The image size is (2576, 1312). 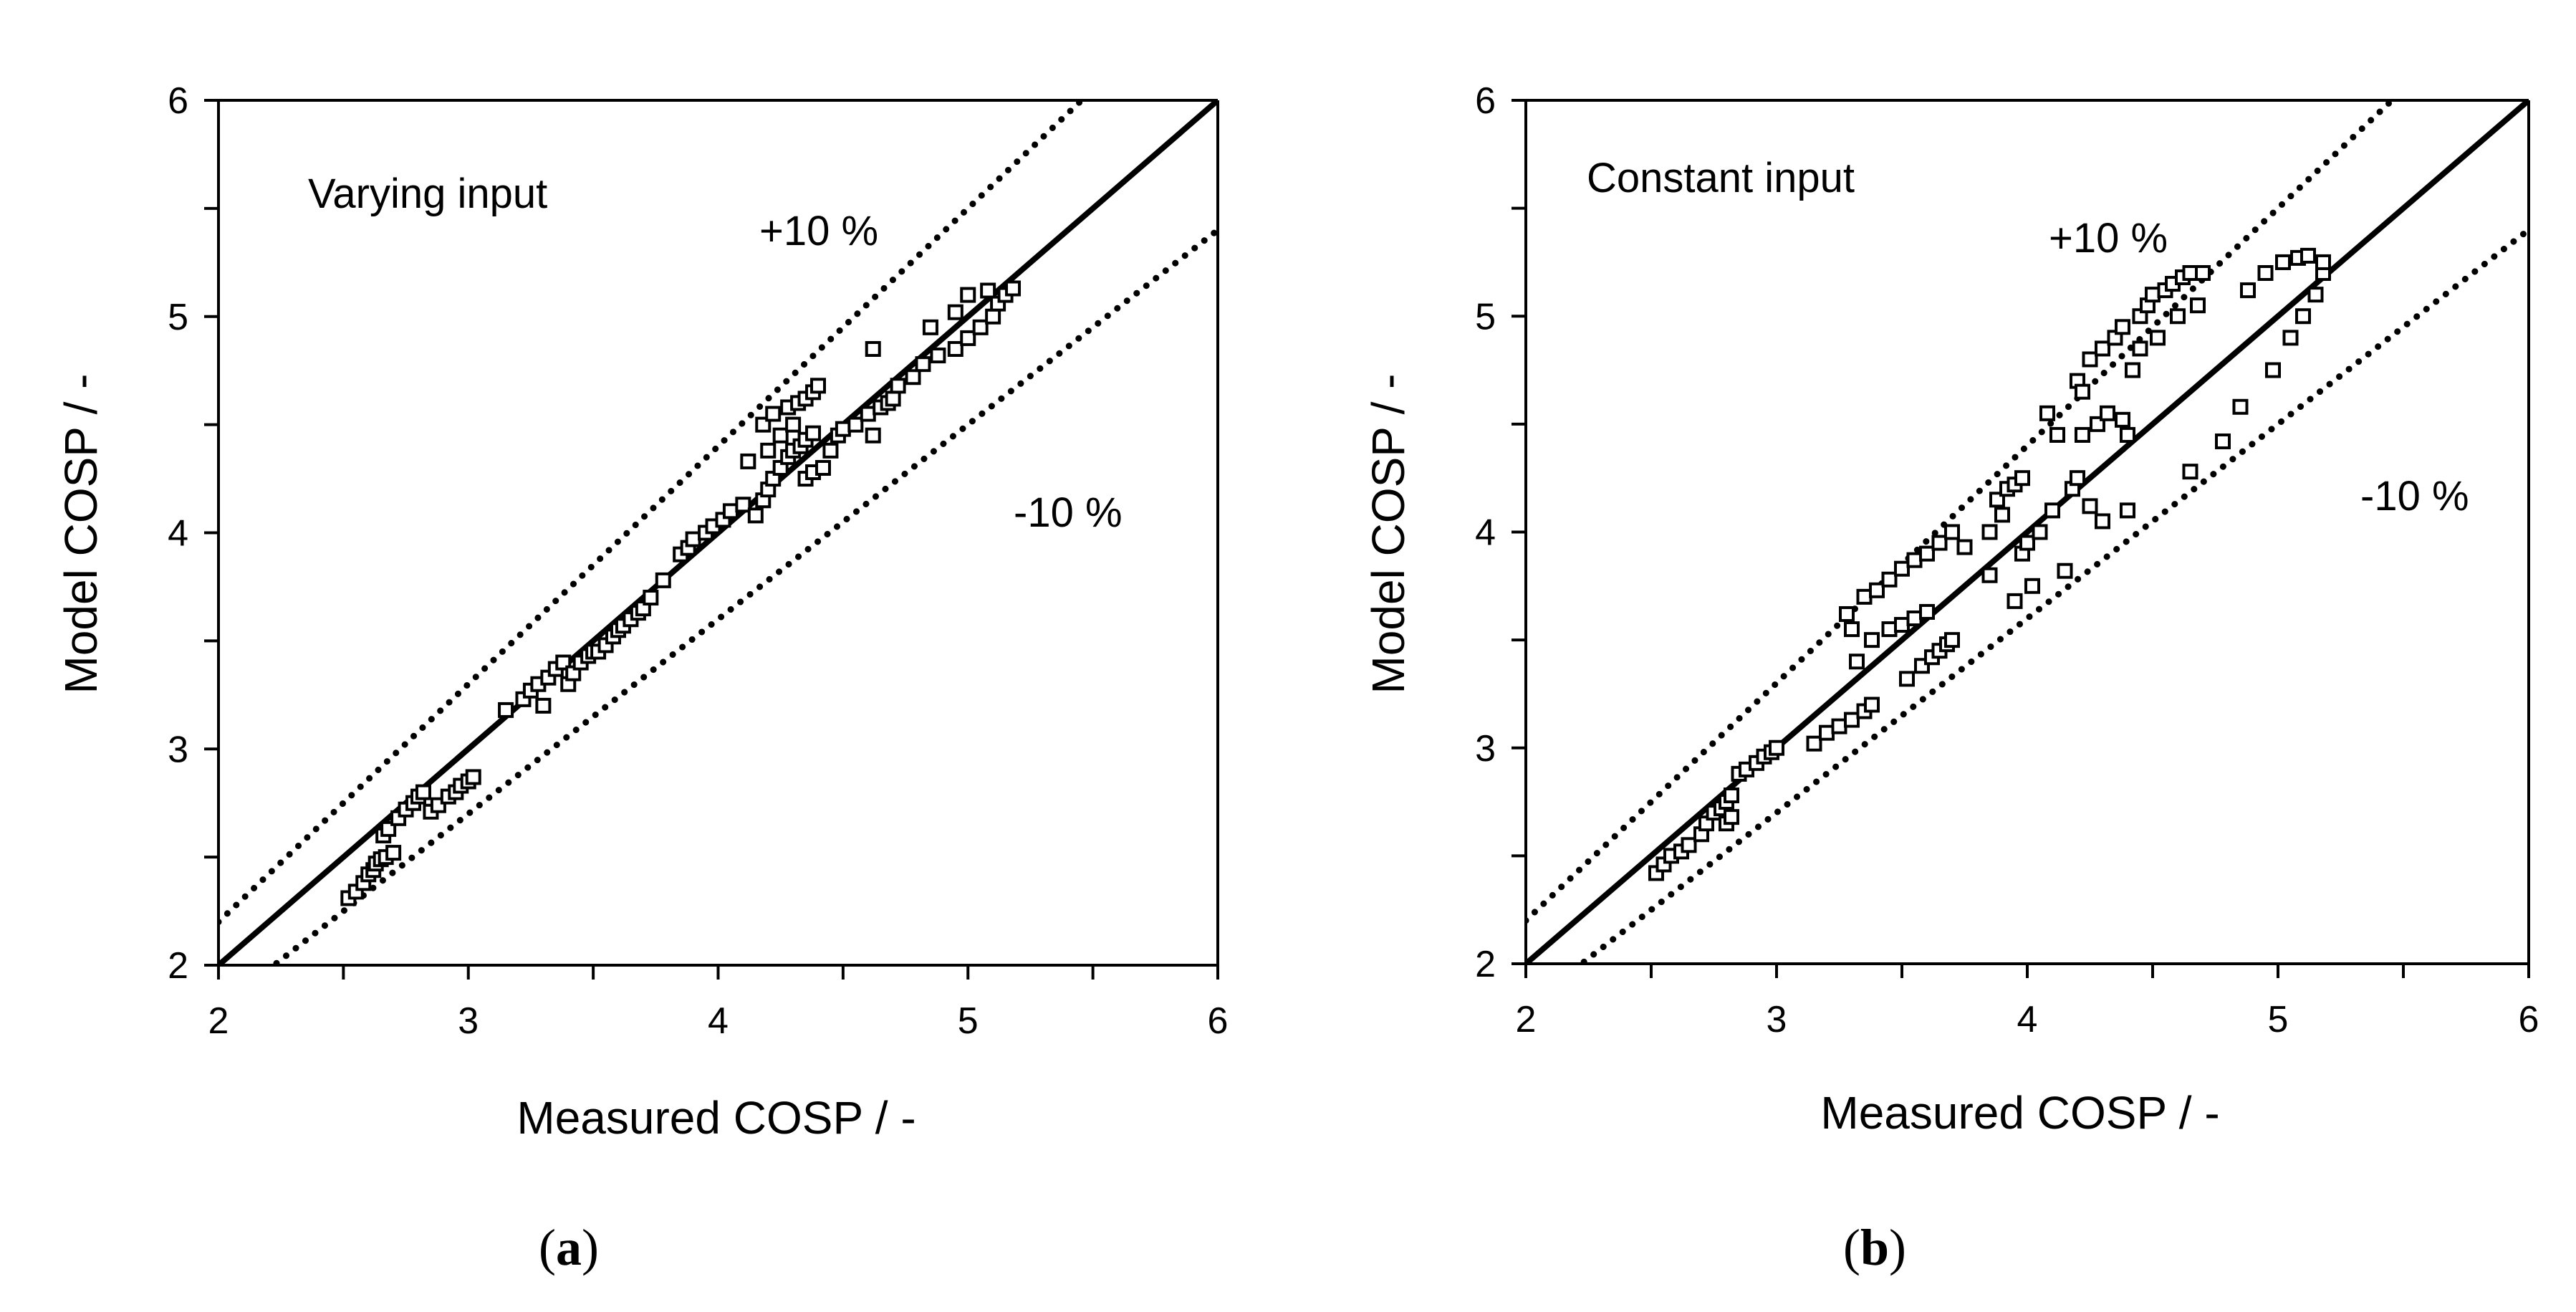 What do you see at coordinates (1526, 1019) in the screenshot?
I see `x-tick-label: 2` at bounding box center [1526, 1019].